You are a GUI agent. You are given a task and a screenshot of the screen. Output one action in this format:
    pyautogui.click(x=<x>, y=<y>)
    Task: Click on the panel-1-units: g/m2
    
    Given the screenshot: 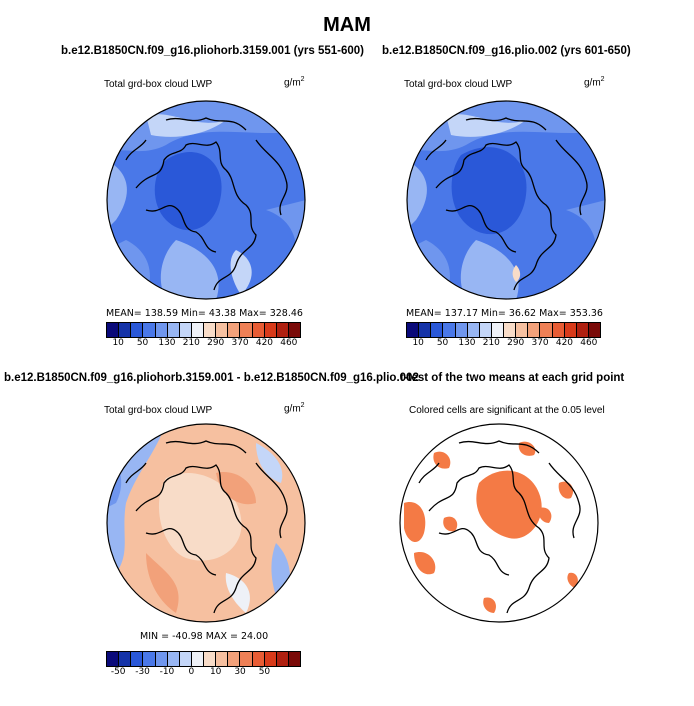 What is the action you would take?
    pyautogui.click(x=294, y=82)
    